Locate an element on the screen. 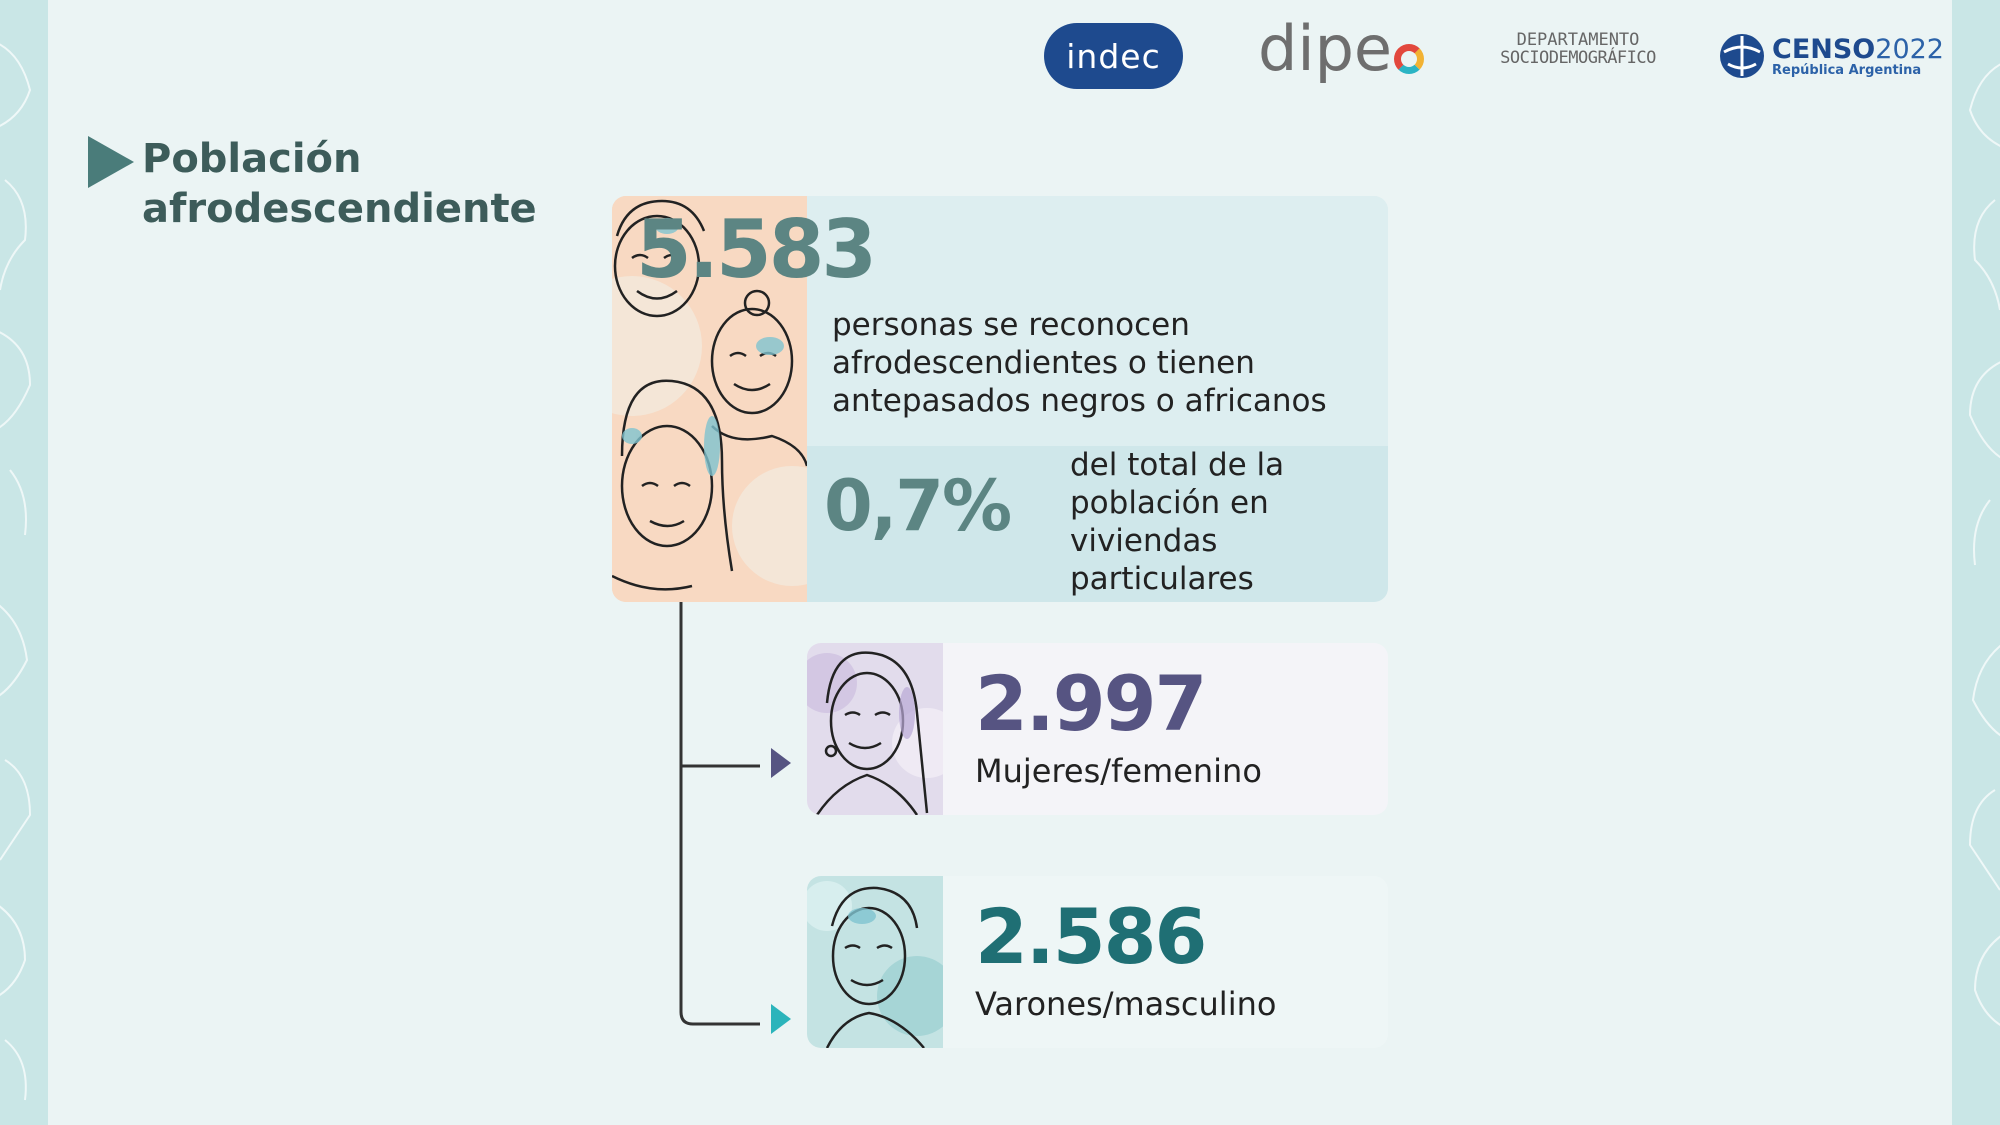 This screenshot has height=1125, width=2000. censo-2022-logo: CENSO2022 República Argentina is located at coordinates (1831, 56).